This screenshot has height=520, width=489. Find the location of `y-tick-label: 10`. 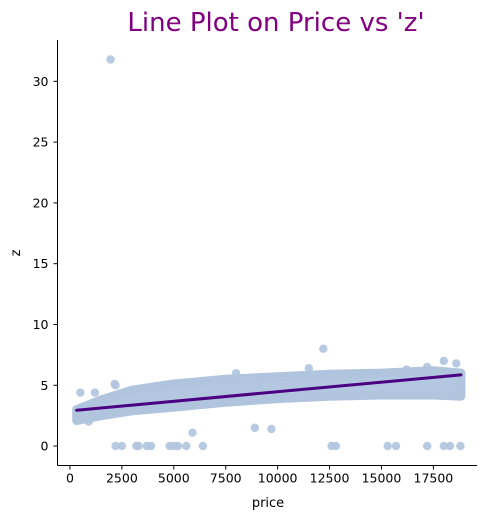

y-tick-label: 10 is located at coordinates (41, 324).